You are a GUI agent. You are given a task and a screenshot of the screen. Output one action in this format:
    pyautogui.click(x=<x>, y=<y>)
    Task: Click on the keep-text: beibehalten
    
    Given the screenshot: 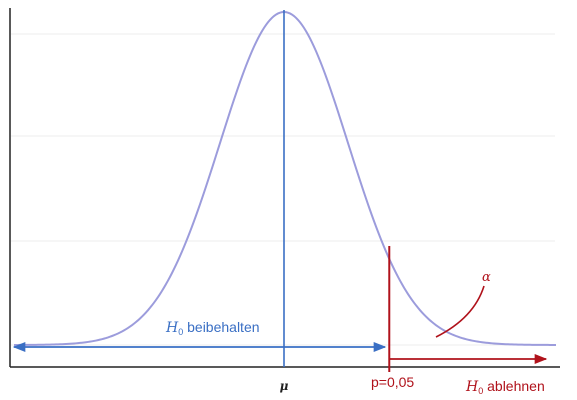 What is the action you would take?
    pyautogui.click(x=221, y=327)
    